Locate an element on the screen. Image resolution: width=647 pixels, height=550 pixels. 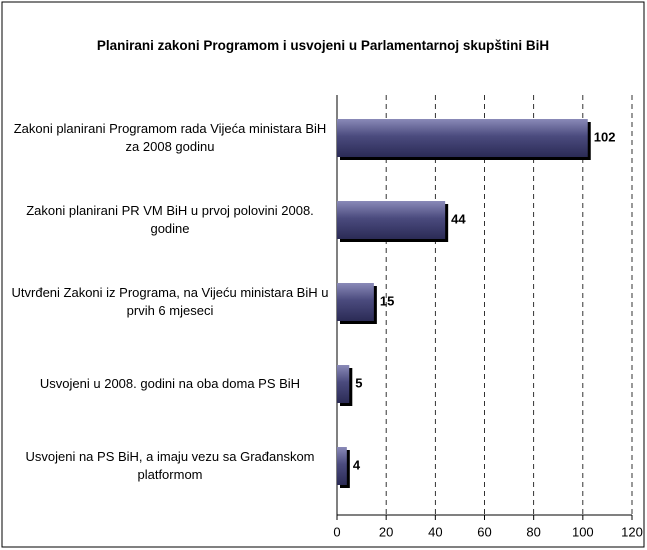
data-label: 15 is located at coordinates (387, 300).